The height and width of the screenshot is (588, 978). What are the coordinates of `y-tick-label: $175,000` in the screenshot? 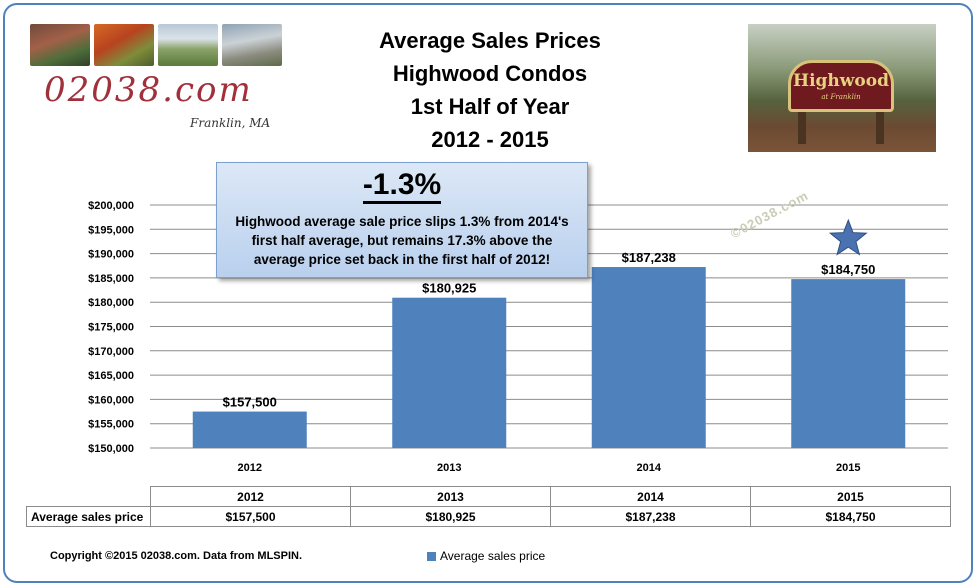 It's located at (111, 328).